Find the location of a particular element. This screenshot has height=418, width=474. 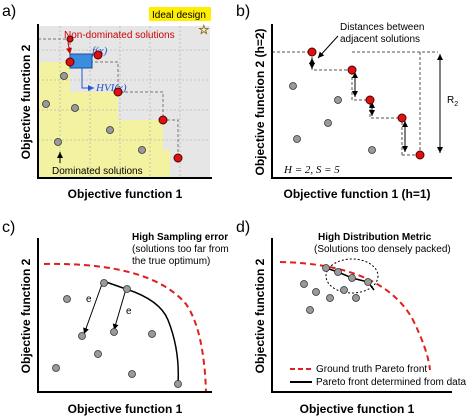

panel-c-subtitle-2: the true optimum) is located at coordinates (171, 261).